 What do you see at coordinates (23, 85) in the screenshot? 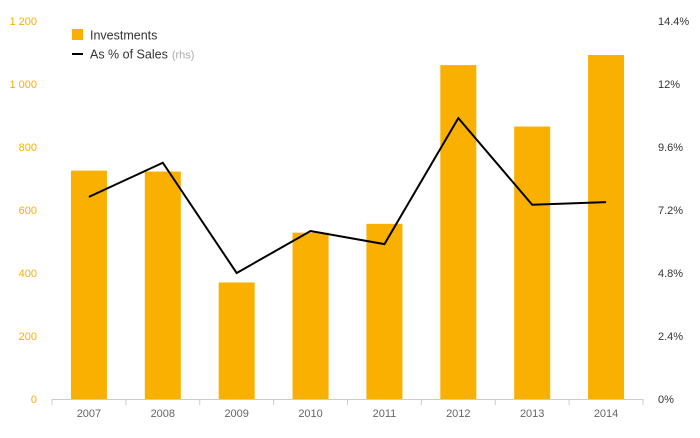
I see `left-tick-label: 1 000` at bounding box center [23, 85].